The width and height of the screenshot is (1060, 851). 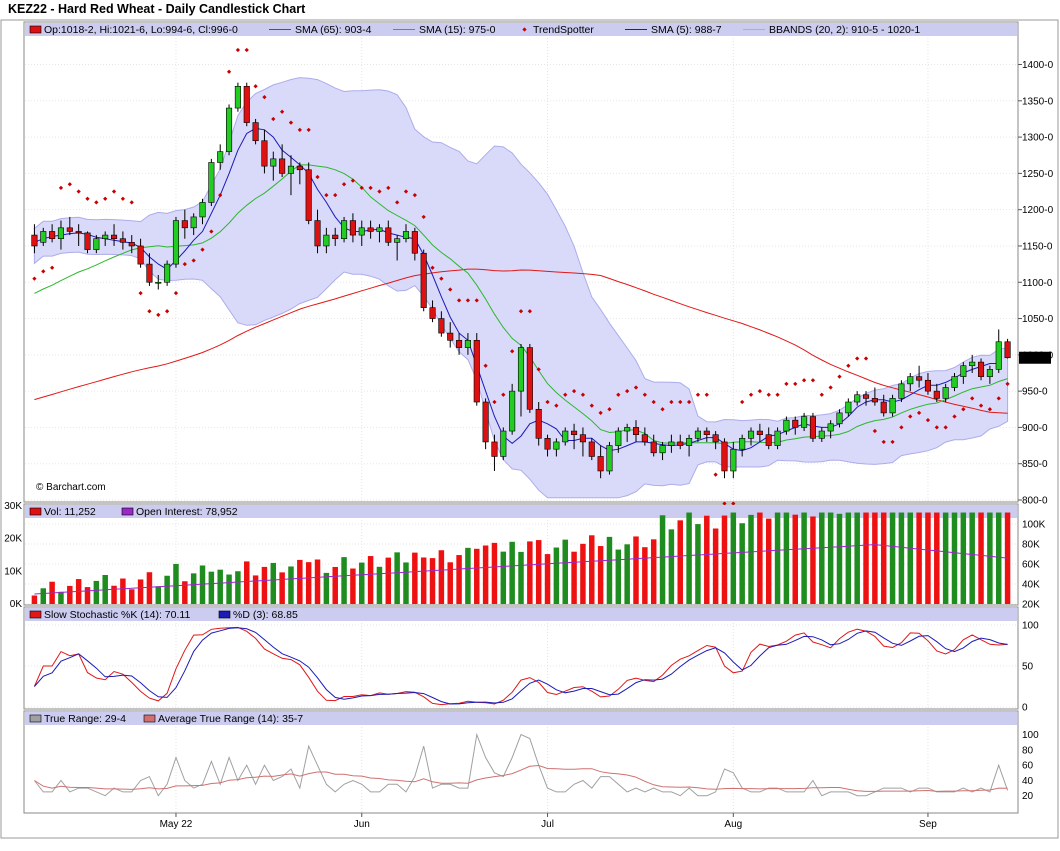 I want to click on last-price-box, so click(x=1035, y=357).